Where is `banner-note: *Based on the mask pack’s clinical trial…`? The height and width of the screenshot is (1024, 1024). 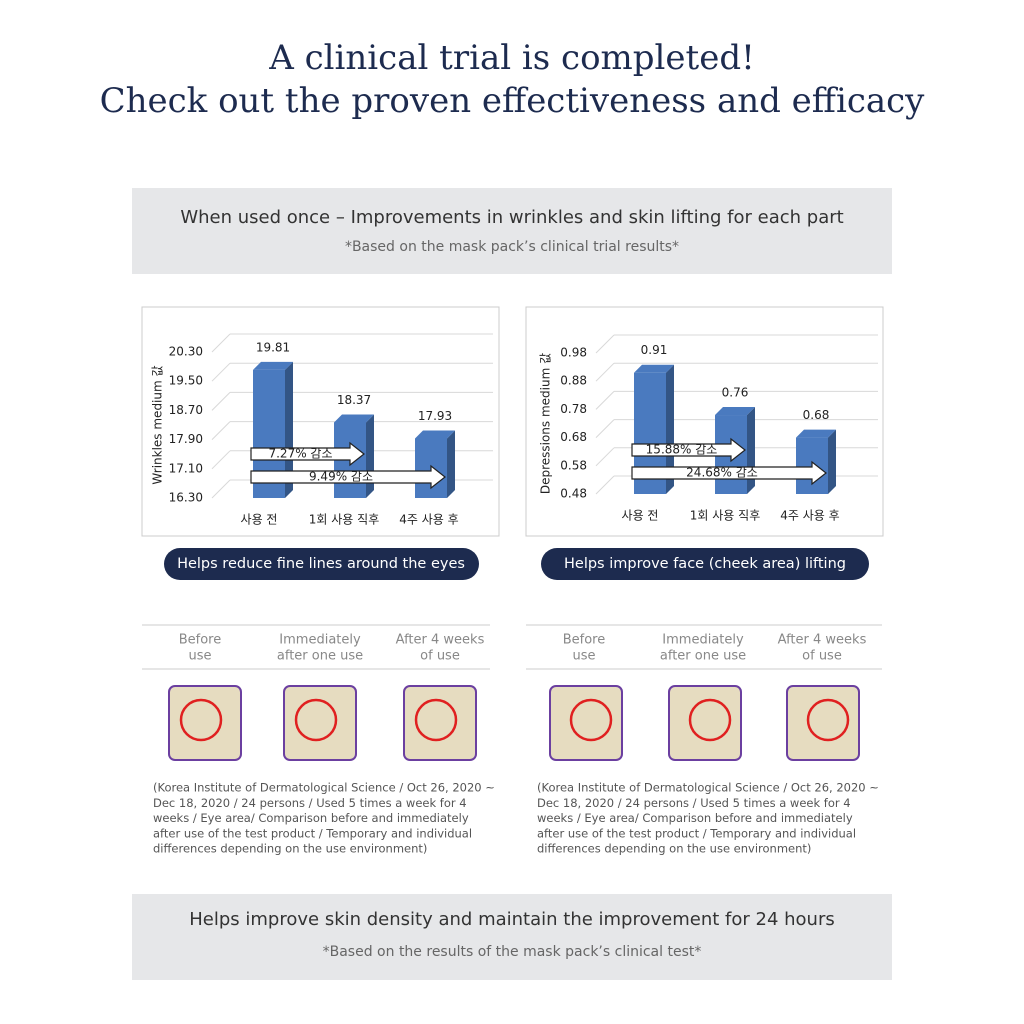
banner-note: *Based on the mask pack’s clinical trial… is located at coordinates (512, 247).